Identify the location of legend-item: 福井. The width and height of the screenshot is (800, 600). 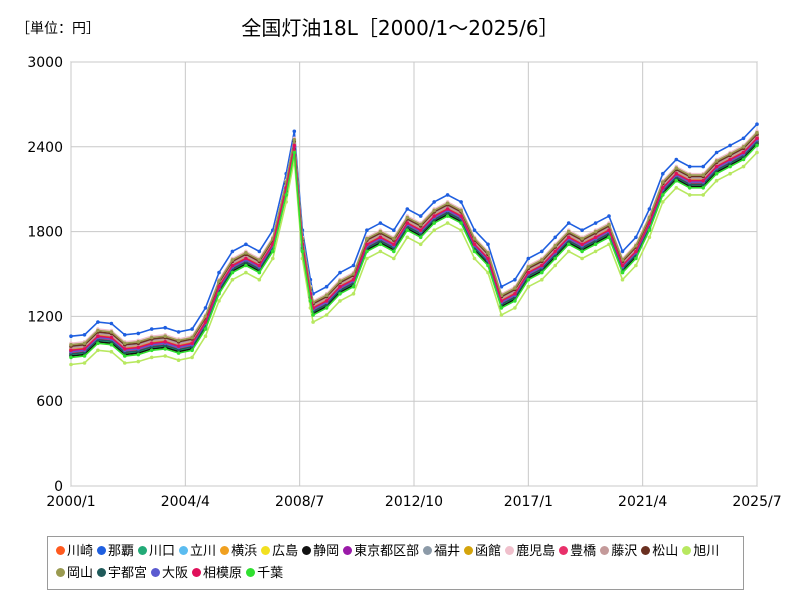
(441, 552).